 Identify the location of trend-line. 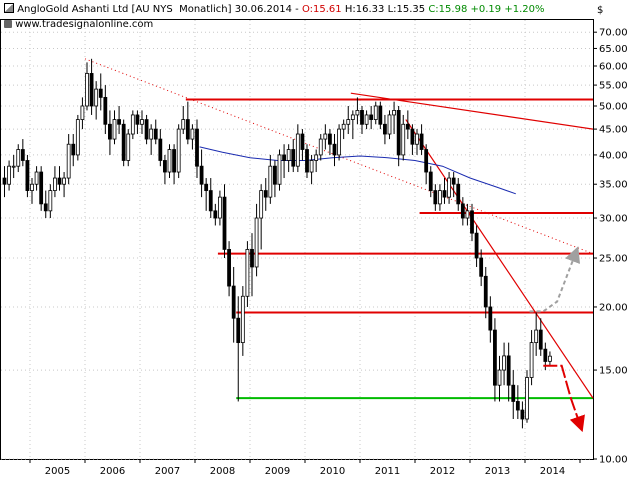
(472, 111).